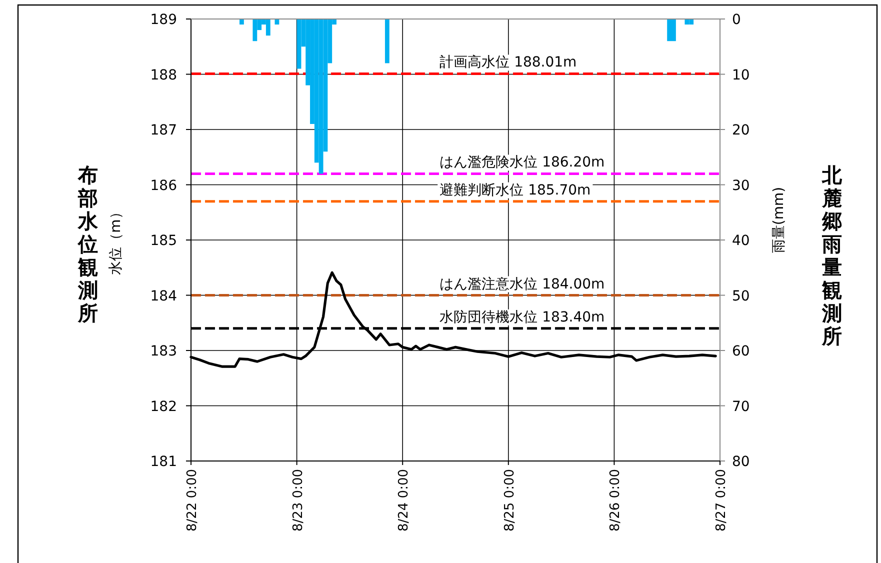  Describe the element at coordinates (298, 500) in the screenshot. I see `x-tick-label: 8/23 0:00` at that location.